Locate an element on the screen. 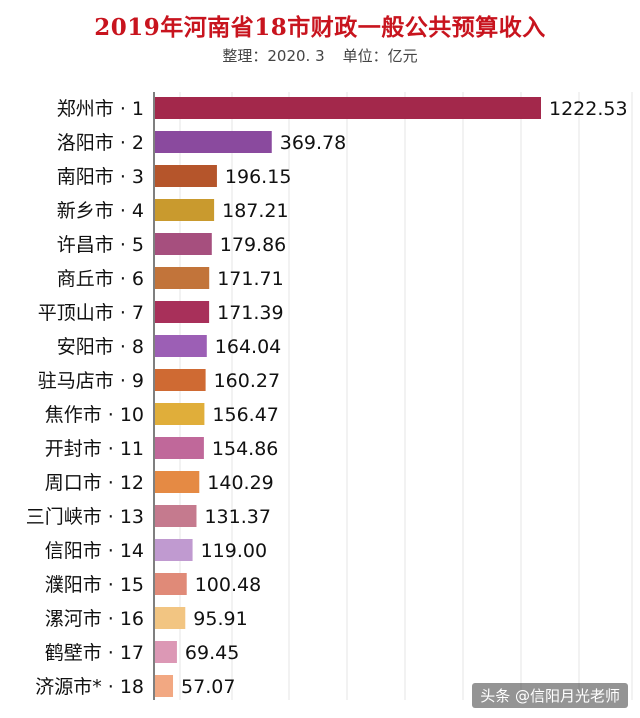 The width and height of the screenshot is (640, 718). value-label: 171.71 is located at coordinates (250, 279).